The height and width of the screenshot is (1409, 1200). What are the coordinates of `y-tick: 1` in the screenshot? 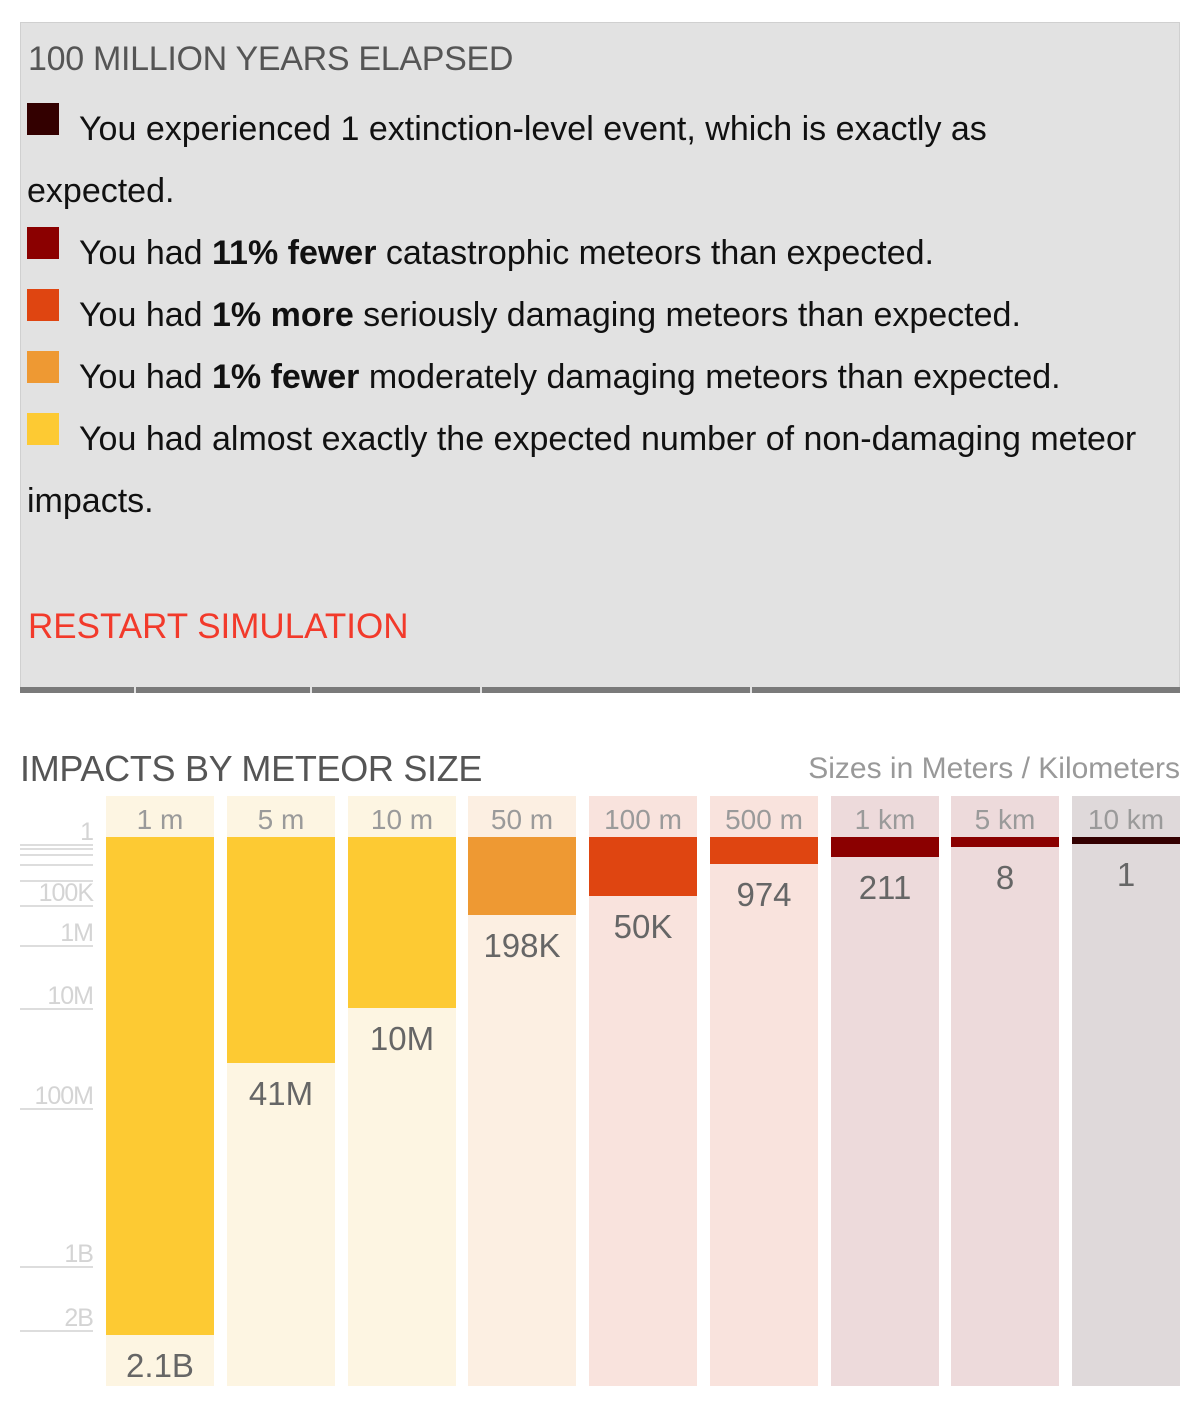 It's located at (57, 832).